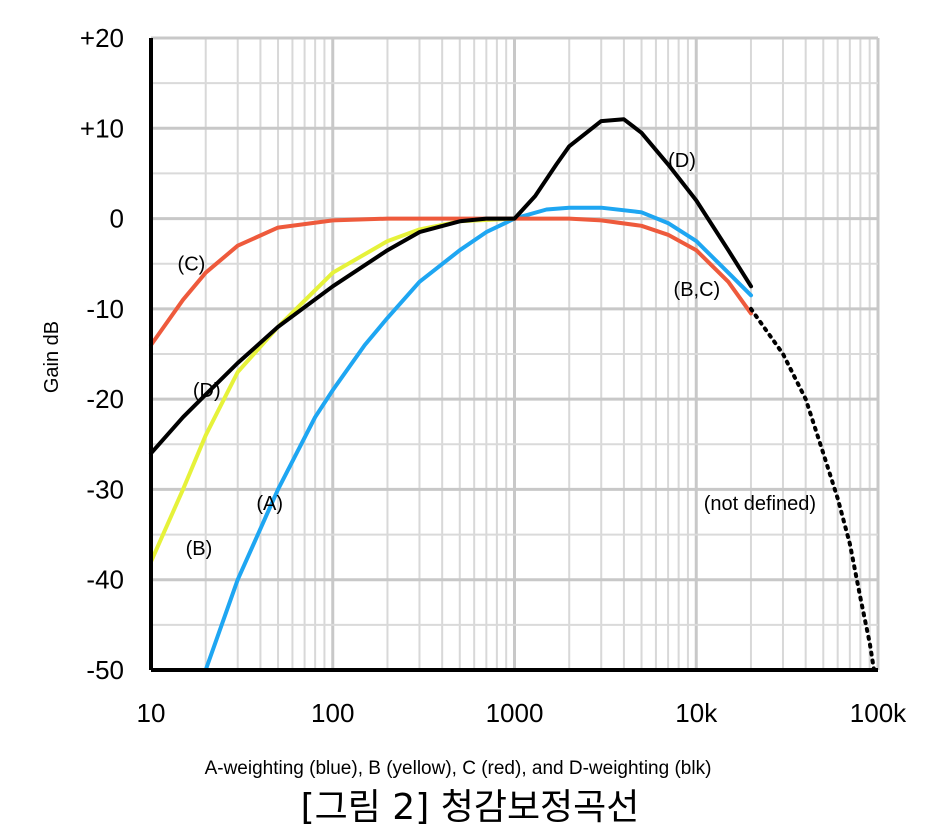 Image resolution: width=926 pixels, height=832 pixels. Describe the element at coordinates (102, 38) in the screenshot. I see `y-tick-label: +20` at that location.